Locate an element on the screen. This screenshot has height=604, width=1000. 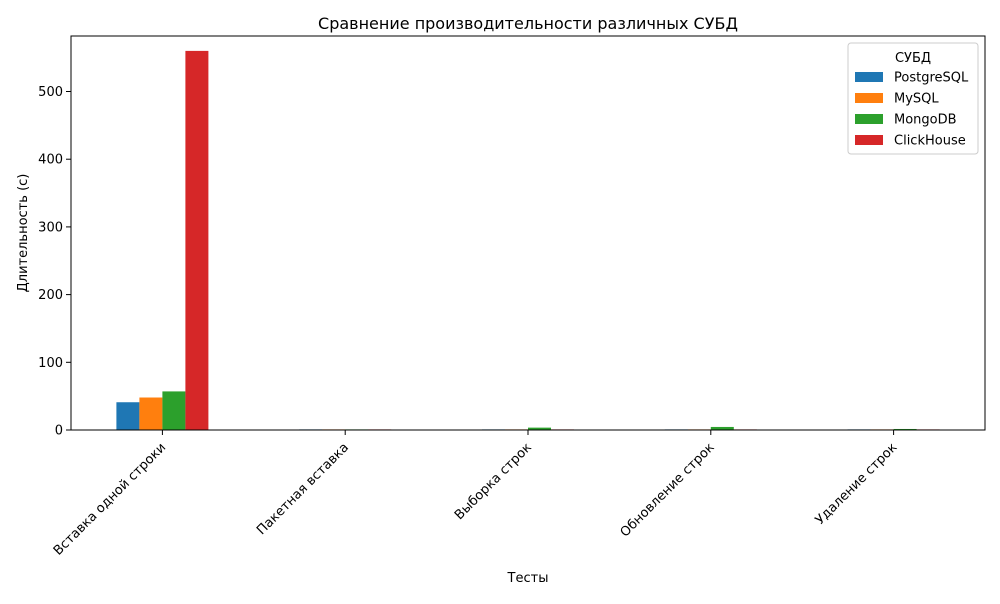
y-tick-label: 500 is located at coordinates (50, 92).